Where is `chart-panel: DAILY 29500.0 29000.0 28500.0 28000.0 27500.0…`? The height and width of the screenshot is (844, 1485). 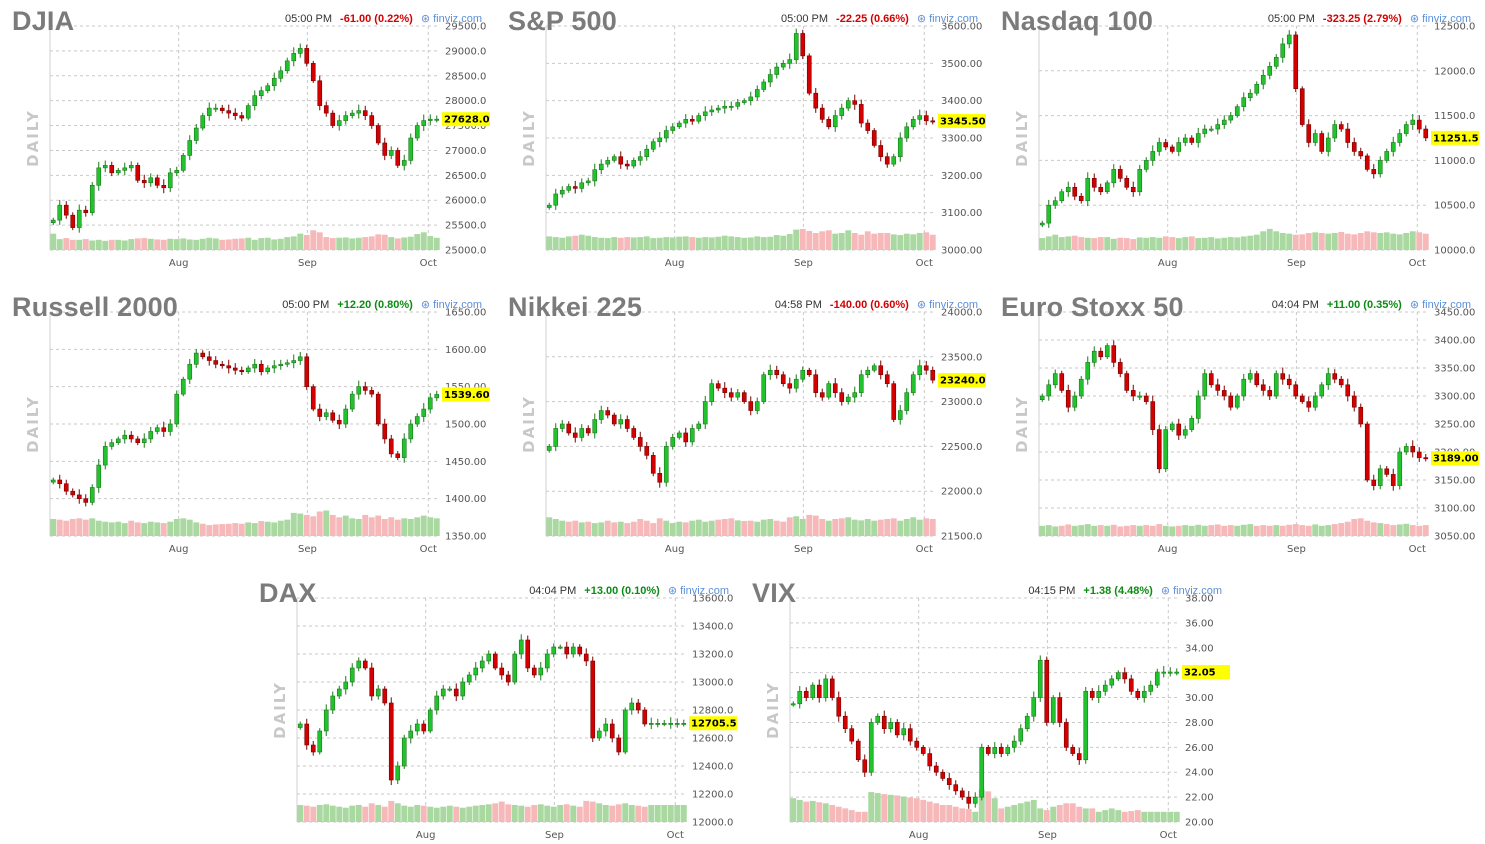
chart-panel: DAILY 29500.0 29000.0 28500.0 28000.0 27500.0… is located at coordinates (252, 137).